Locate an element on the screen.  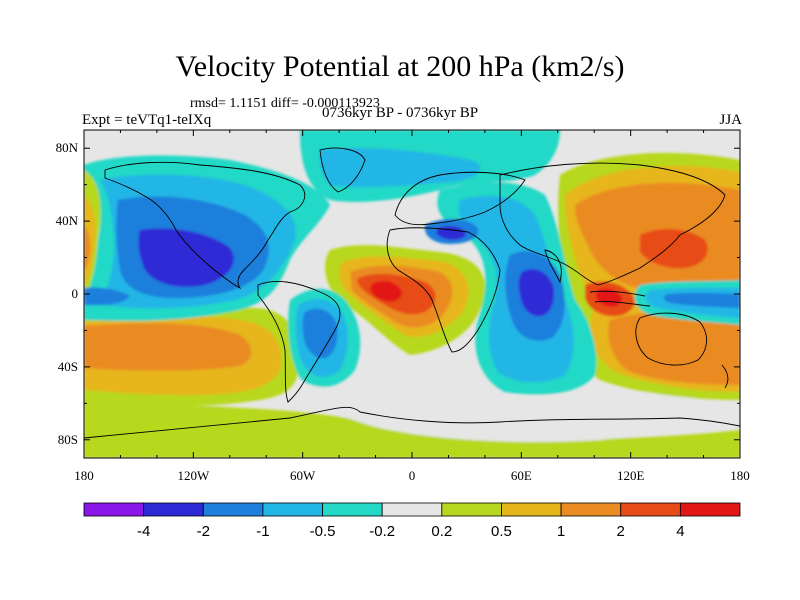
southern-band-positive is located at coordinates (412, 429).